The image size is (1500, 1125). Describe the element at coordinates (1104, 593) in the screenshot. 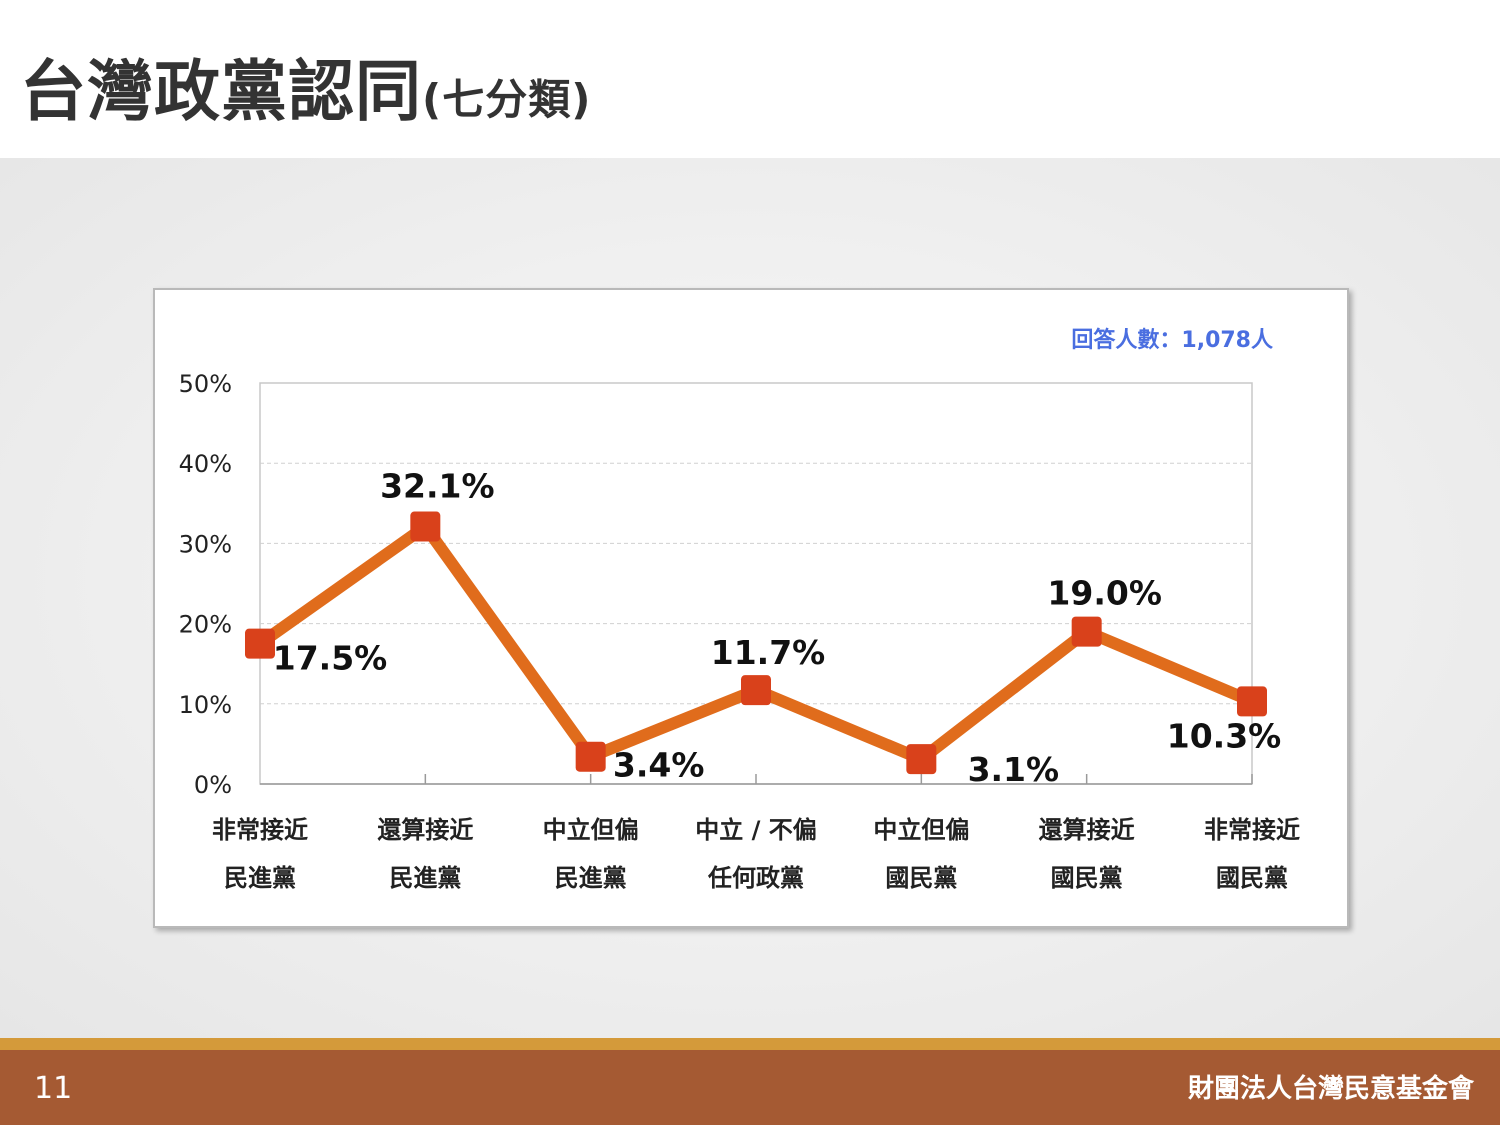

I see `data-label: 19.0%` at that location.